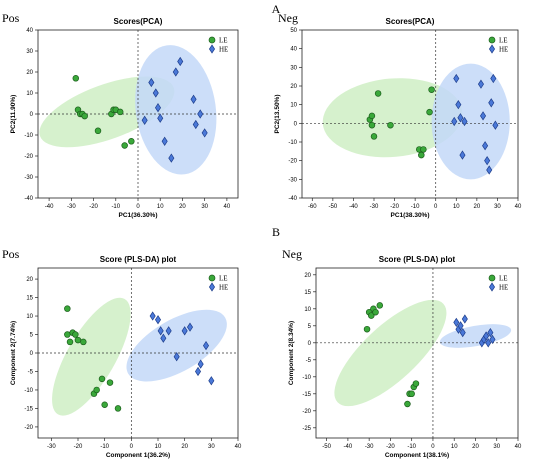  Describe the element at coordinates (309, 361) in the screenshot. I see `y-tick-label: -5` at that location.